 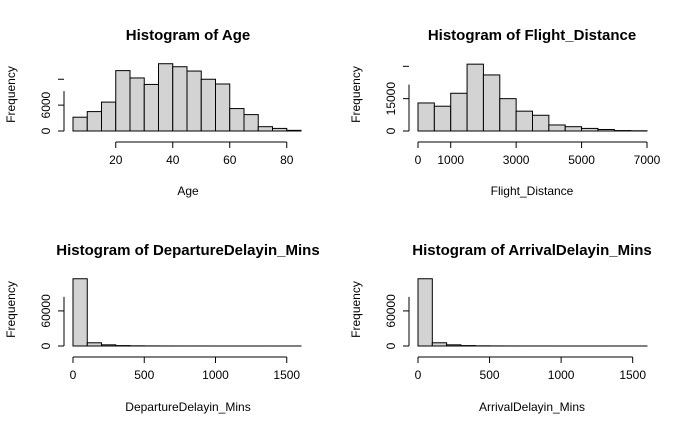 I want to click on chart-title: Histogram of DepartureDelayin_Mins, so click(x=187, y=250).